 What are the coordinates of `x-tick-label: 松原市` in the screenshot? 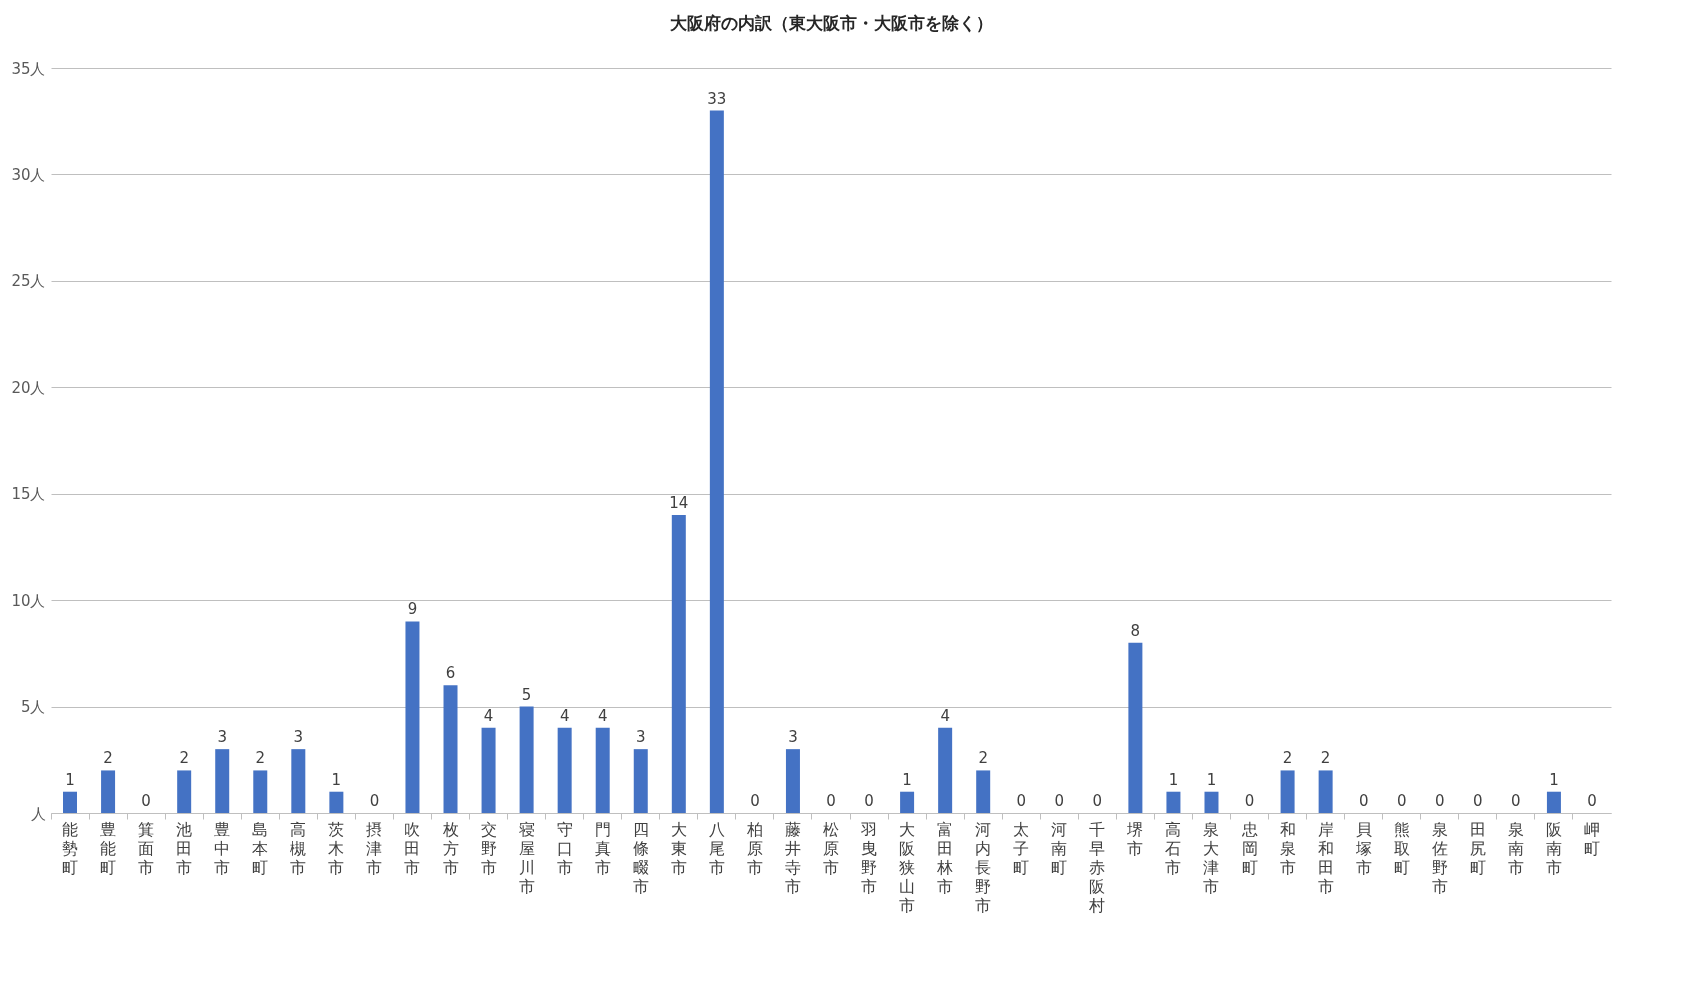 It's located at (831, 848).